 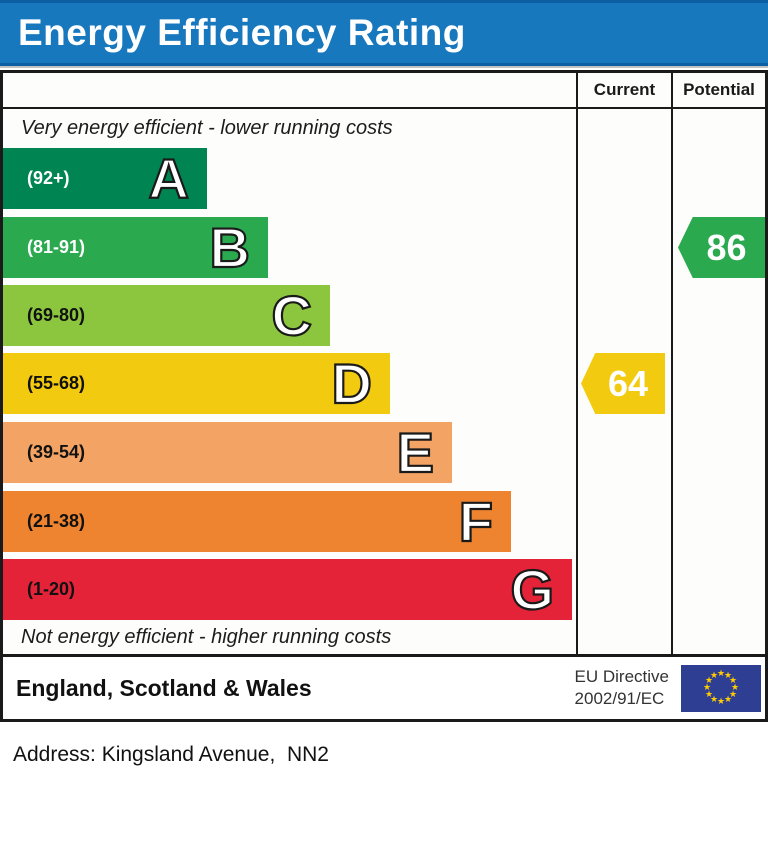 I want to click on band-b-range-label: (81-91), so click(x=56, y=247).